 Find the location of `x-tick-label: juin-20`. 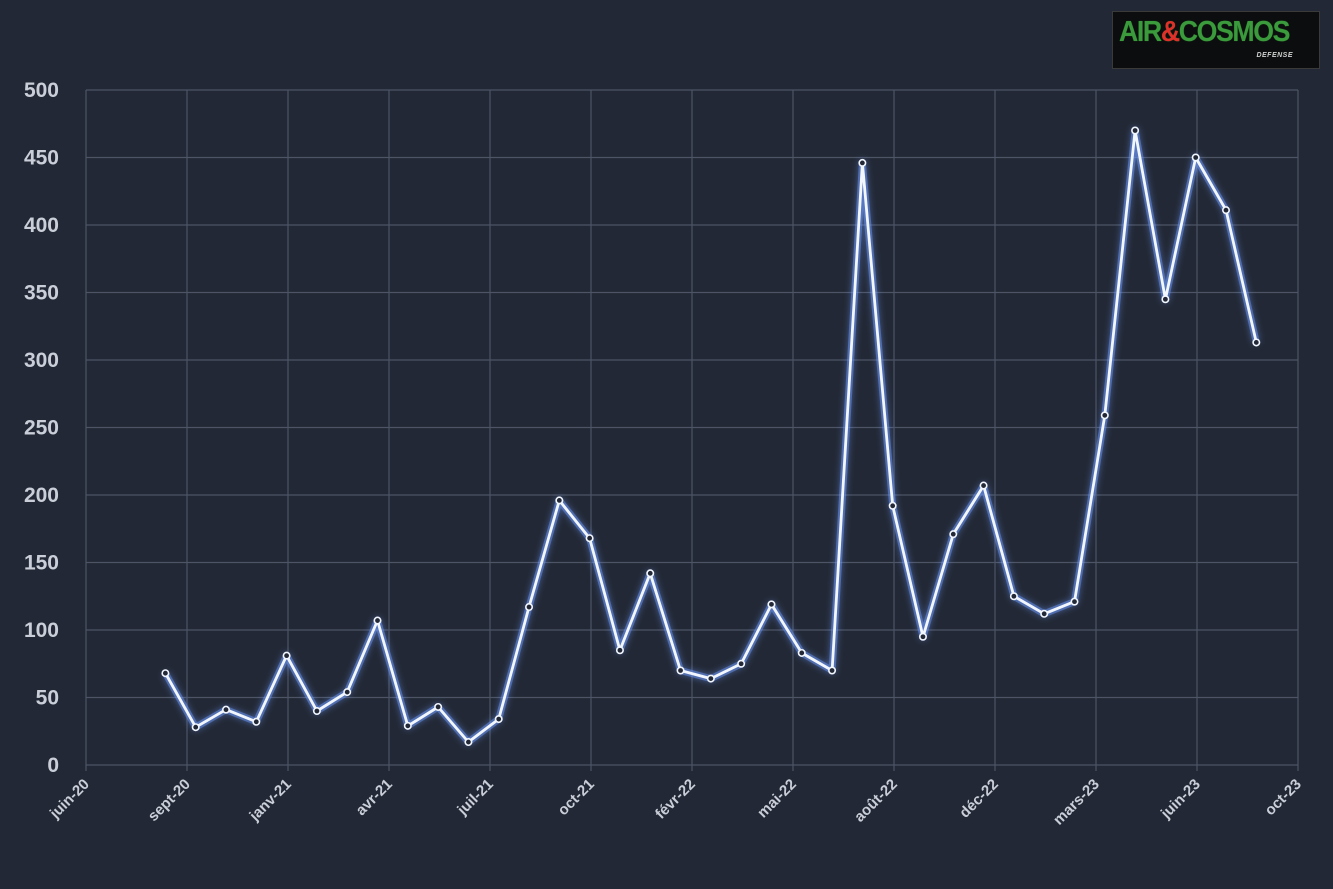

x-tick-label: juin-20 is located at coordinates (69, 799).